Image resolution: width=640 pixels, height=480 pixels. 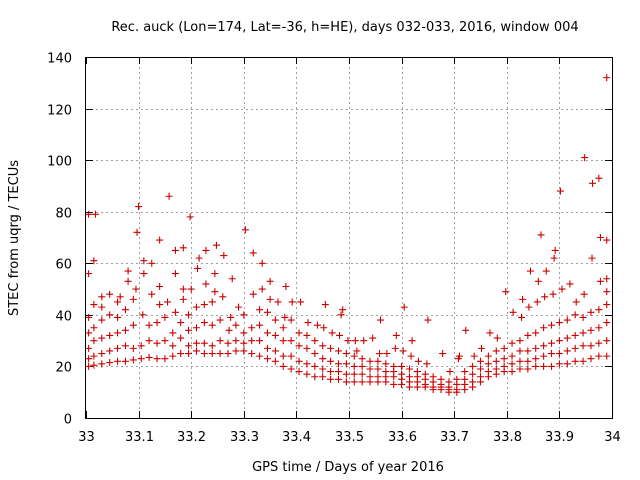 What do you see at coordinates (612, 437) in the screenshot?
I see `x-tick-label: 34` at bounding box center [612, 437].